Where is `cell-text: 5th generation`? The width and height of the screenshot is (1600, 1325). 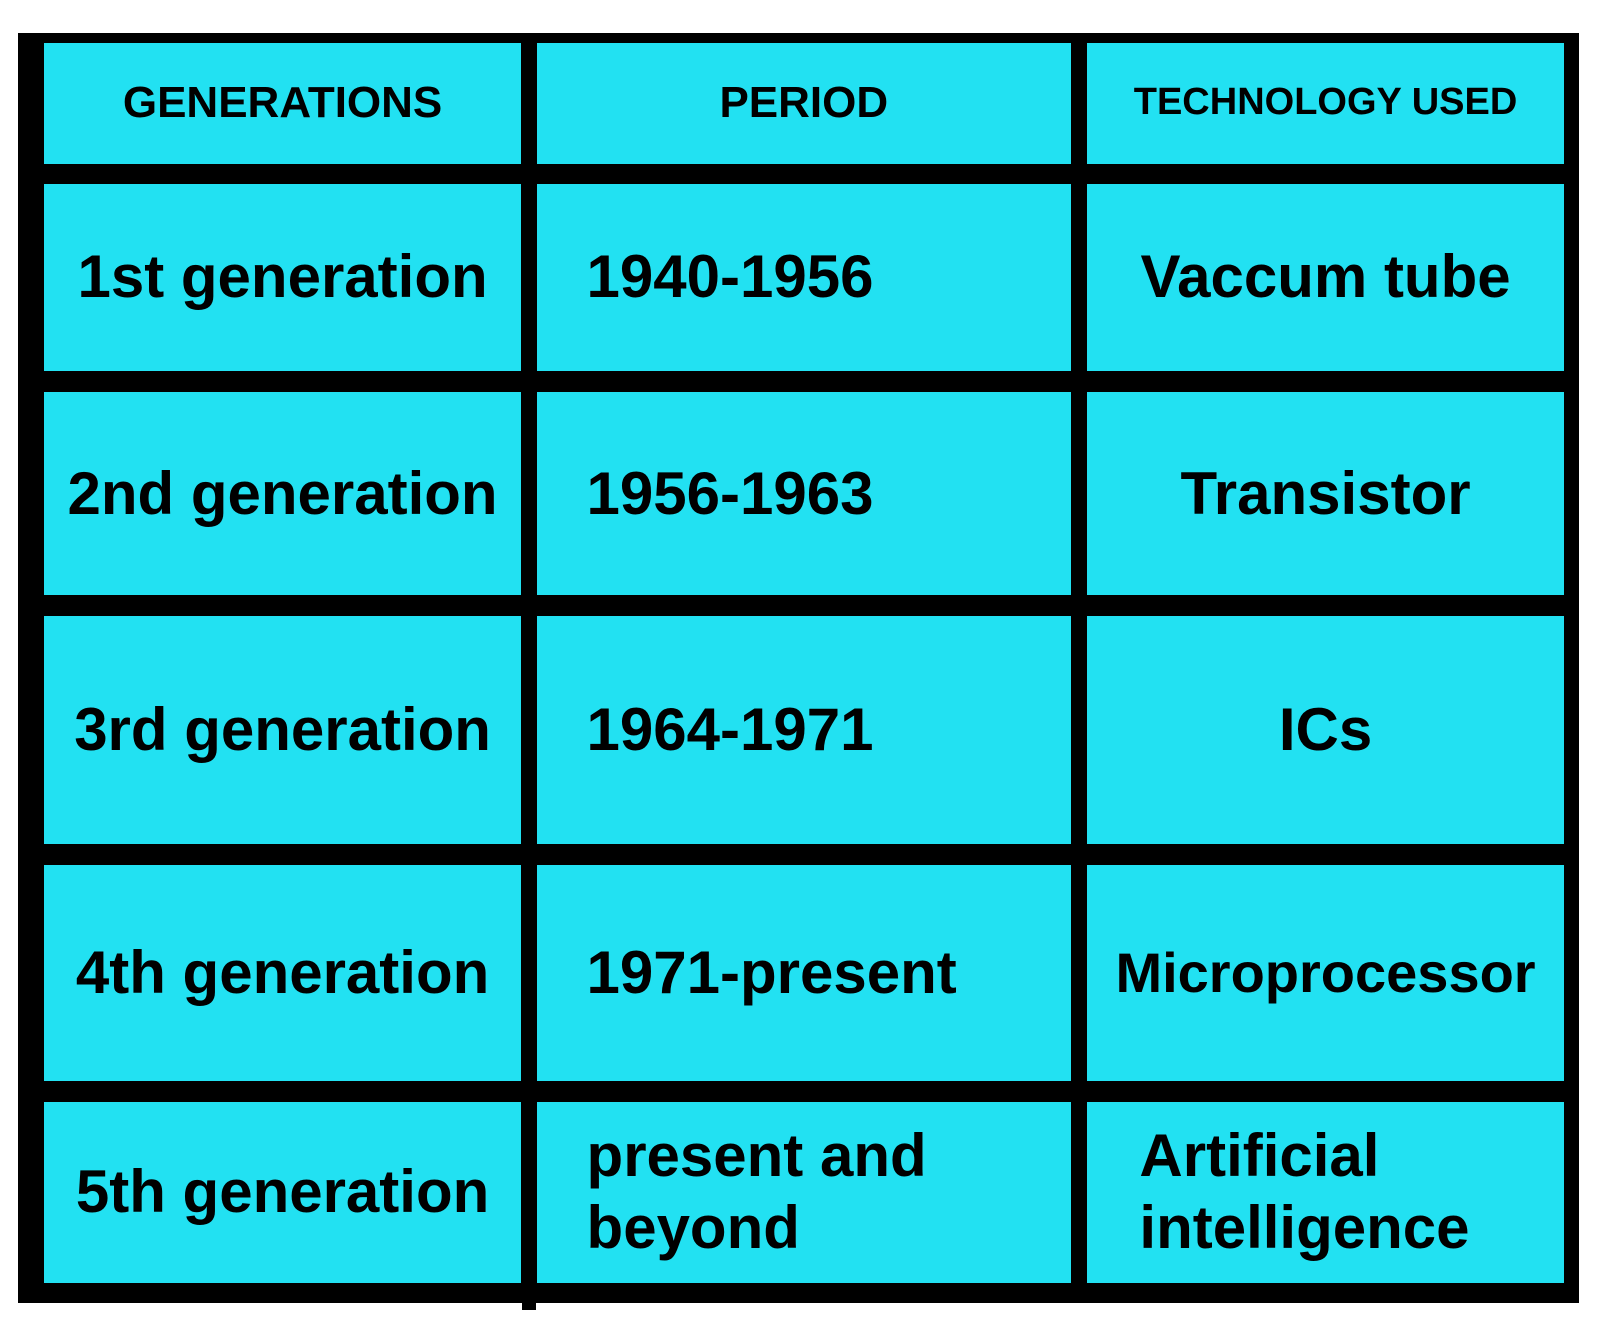 cell-text: 5th generation is located at coordinates (282, 1192).